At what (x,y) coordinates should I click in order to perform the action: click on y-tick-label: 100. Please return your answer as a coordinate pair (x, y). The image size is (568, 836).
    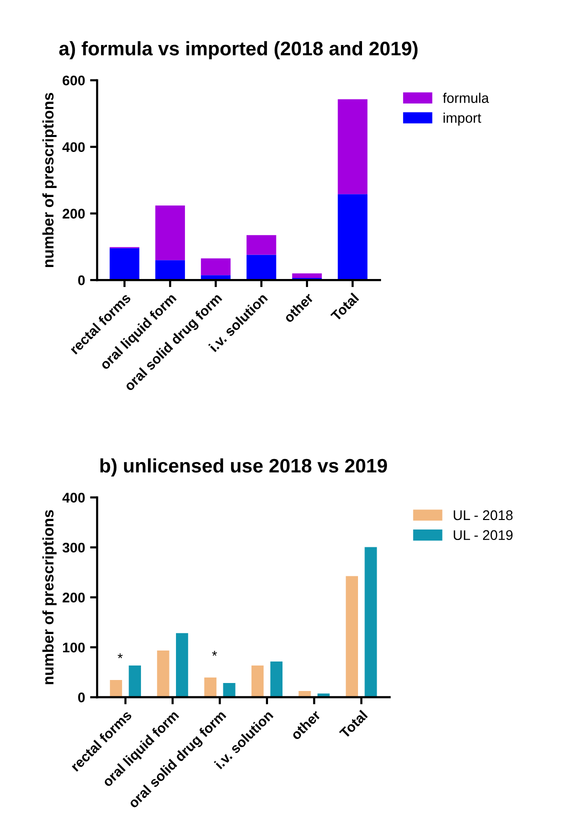
    Looking at the image, I should click on (74, 647).